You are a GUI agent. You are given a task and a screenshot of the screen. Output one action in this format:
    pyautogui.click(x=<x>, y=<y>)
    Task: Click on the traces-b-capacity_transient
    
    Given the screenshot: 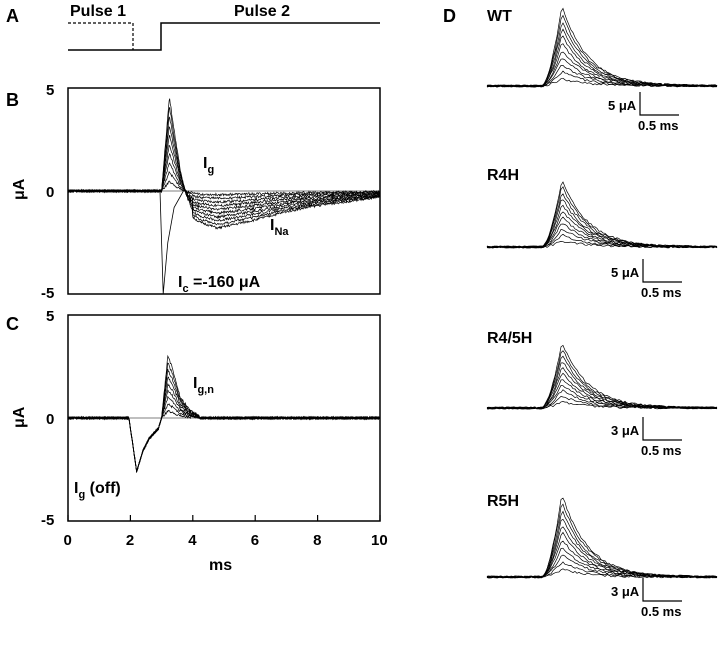 What is the action you would take?
    pyautogui.click(x=171, y=242)
    